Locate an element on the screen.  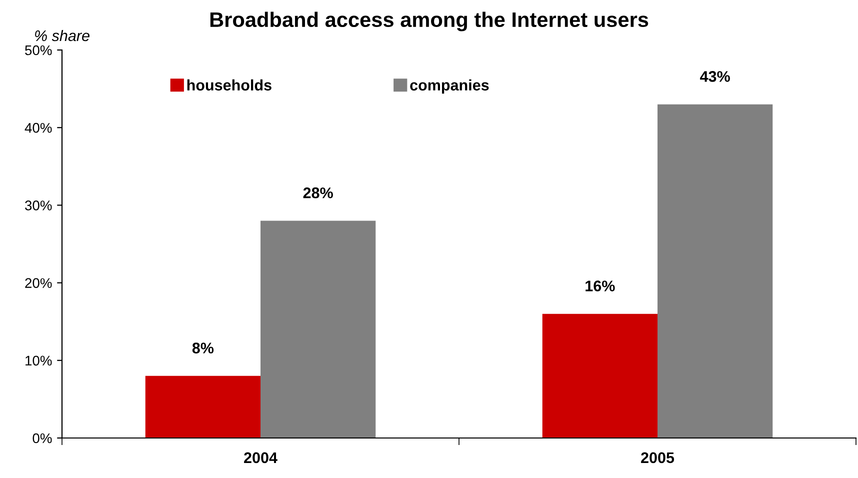
chart-title: Broadband access among the Internet users is located at coordinates (429, 22).